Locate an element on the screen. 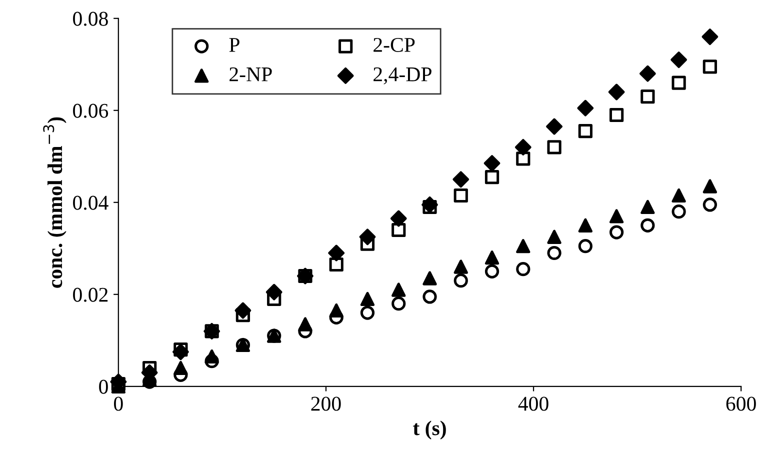 The width and height of the screenshot is (764, 460). x-tick-label: 600 is located at coordinates (741, 403).